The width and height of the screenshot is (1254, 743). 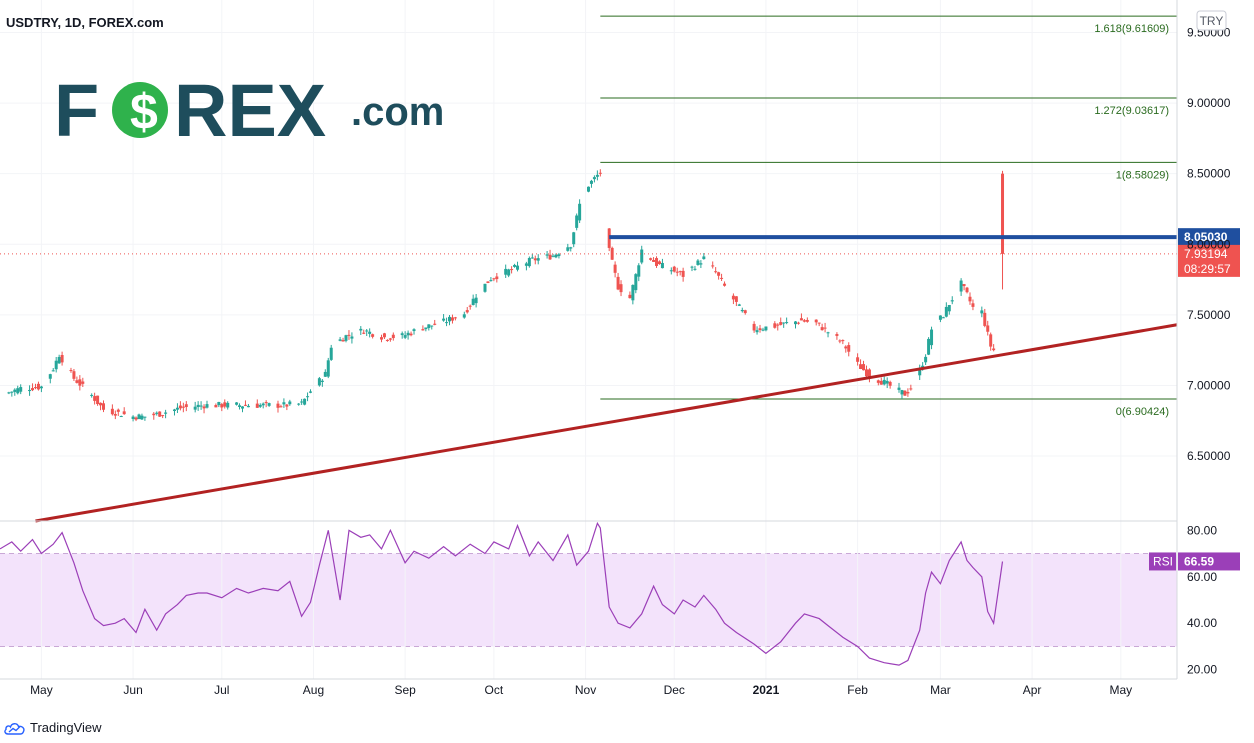 I want to click on price-tick-label: 9.00000, so click(x=1209, y=103).